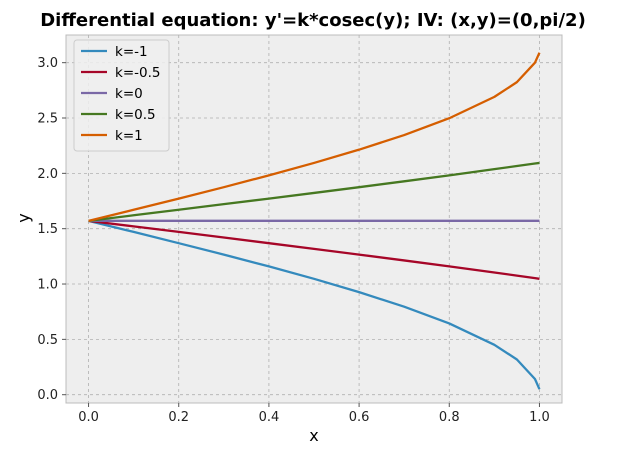  Describe the element at coordinates (313, 435) in the screenshot. I see `x-axis-label: x` at that location.